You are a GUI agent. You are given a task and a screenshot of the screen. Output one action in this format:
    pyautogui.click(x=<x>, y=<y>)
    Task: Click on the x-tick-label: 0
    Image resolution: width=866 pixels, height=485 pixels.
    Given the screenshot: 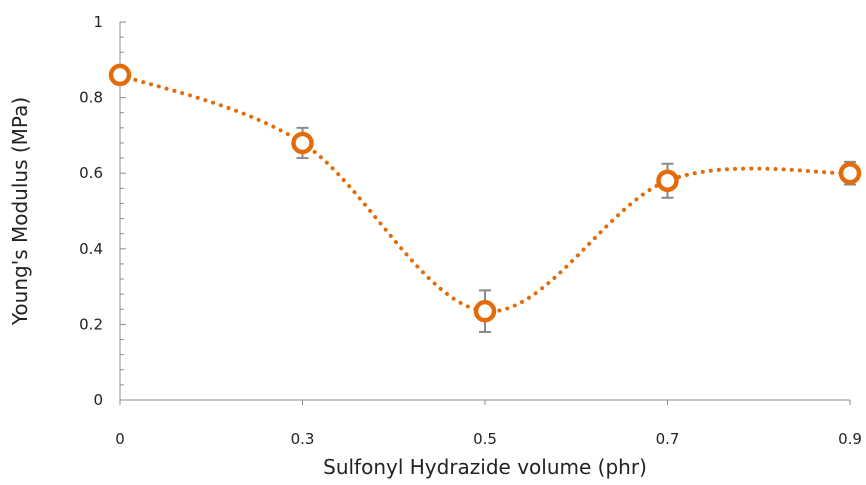 What is the action you would take?
    pyautogui.click(x=120, y=439)
    